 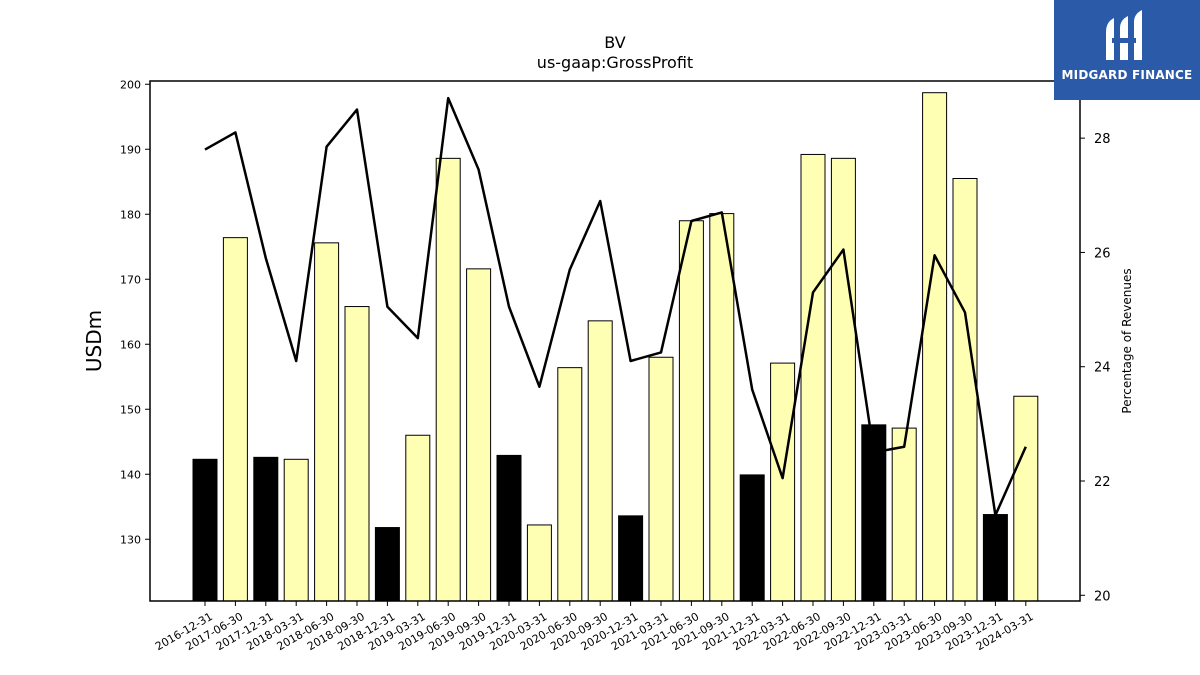 I want to click on y-tick-label: 180, so click(x=130, y=214).